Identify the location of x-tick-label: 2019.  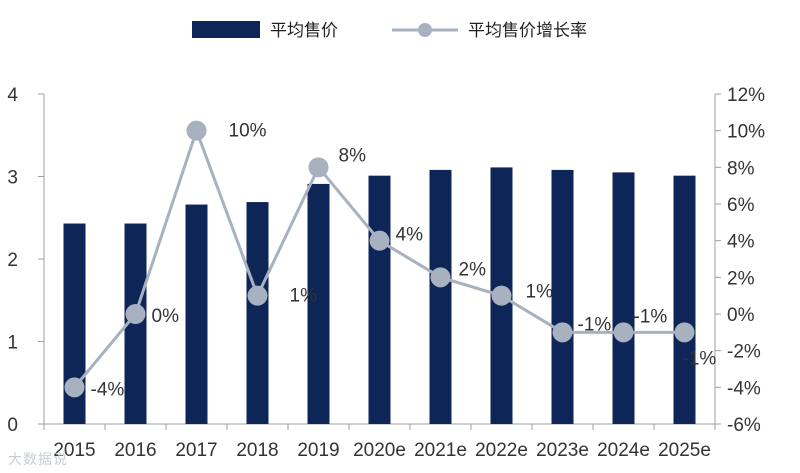
(318, 450).